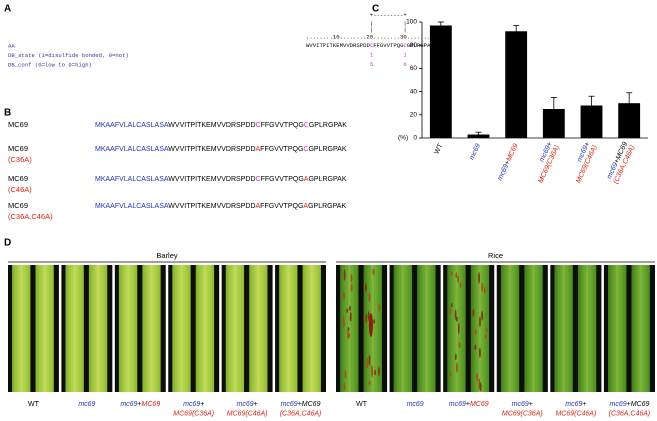 This screenshot has height=421, width=657. What do you see at coordinates (257, 125) in the screenshot?
I see `mature-sequence: WVVITPITKEMVVDRSPDDCFFGVVTPQGCGPLRGPAK` at bounding box center [257, 125].